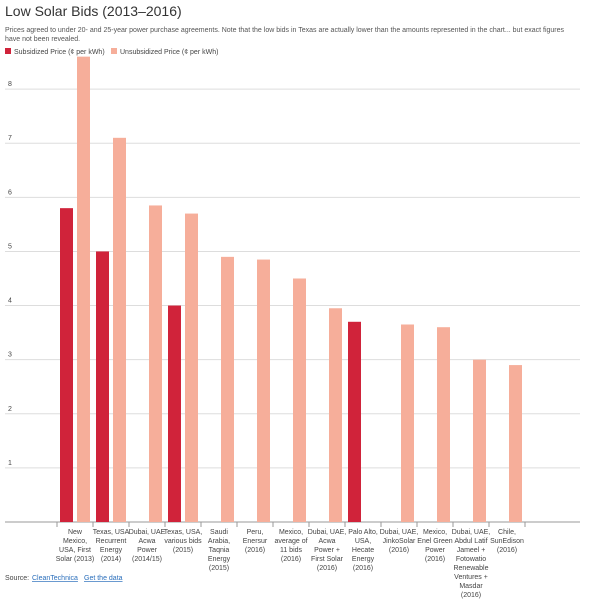  I want to click on x-tick-label: Taqnia, so click(219, 550).